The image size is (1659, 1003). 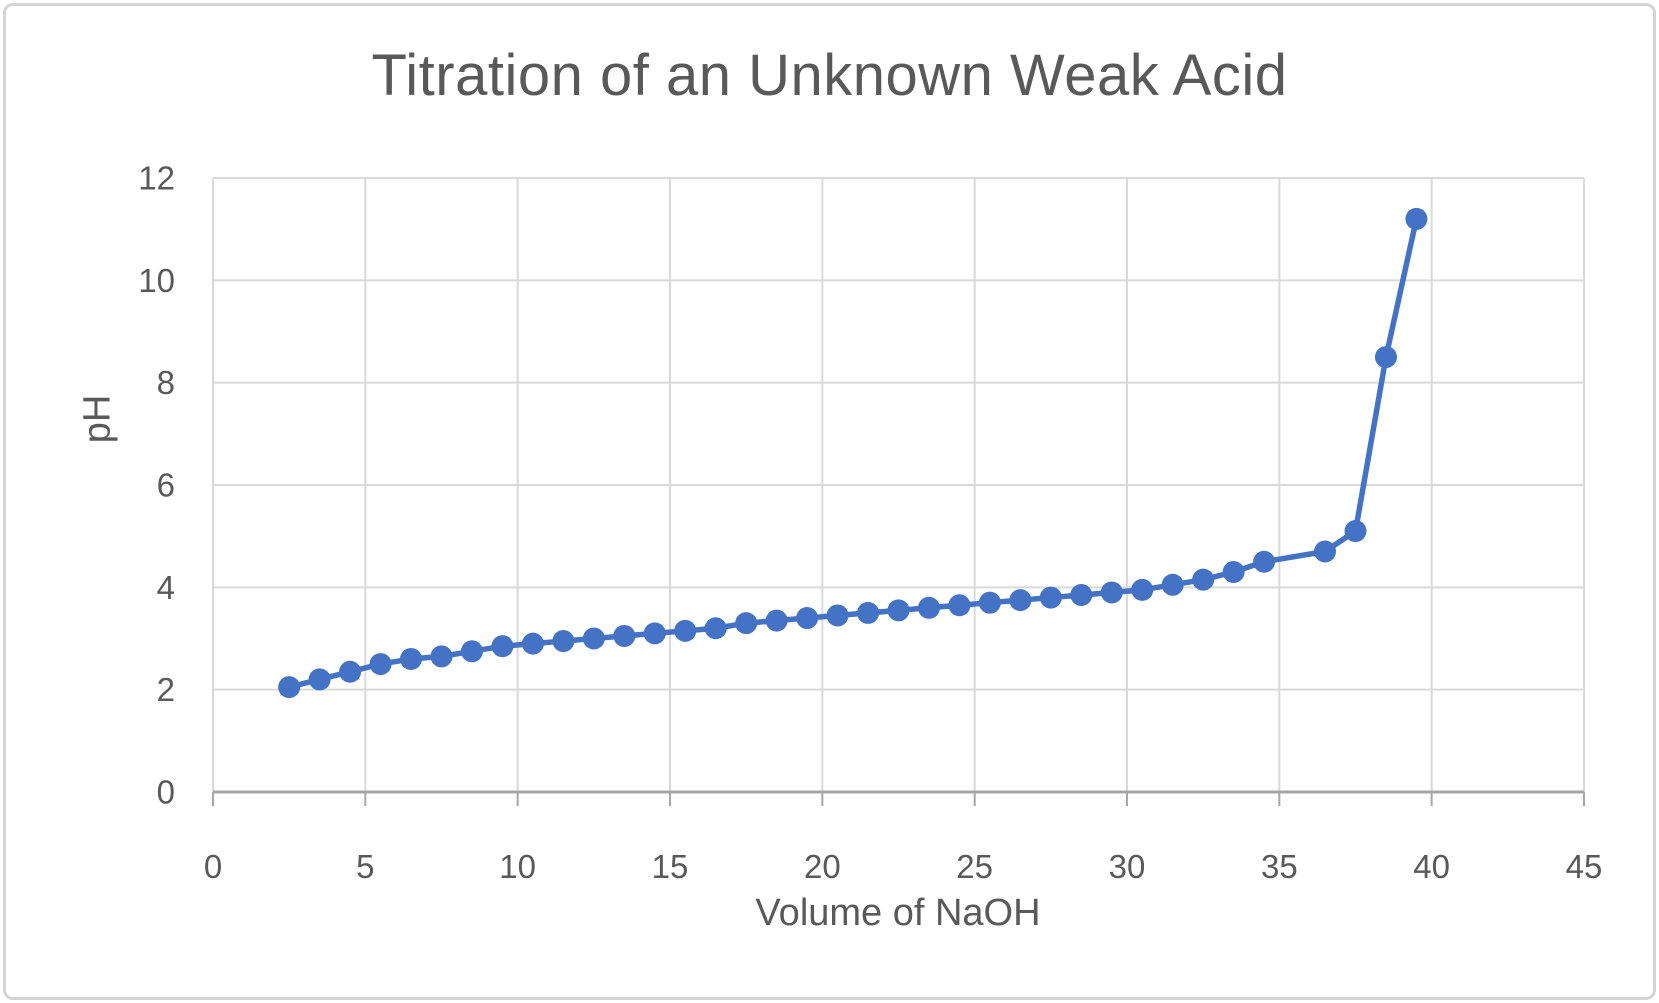 What do you see at coordinates (365, 866) in the screenshot?
I see `x-tick-label: 5` at bounding box center [365, 866].